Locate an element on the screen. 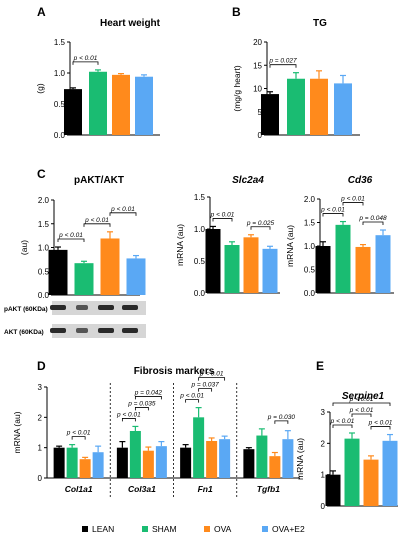  y-tick-label: 1 is located at coordinates (40, 448).